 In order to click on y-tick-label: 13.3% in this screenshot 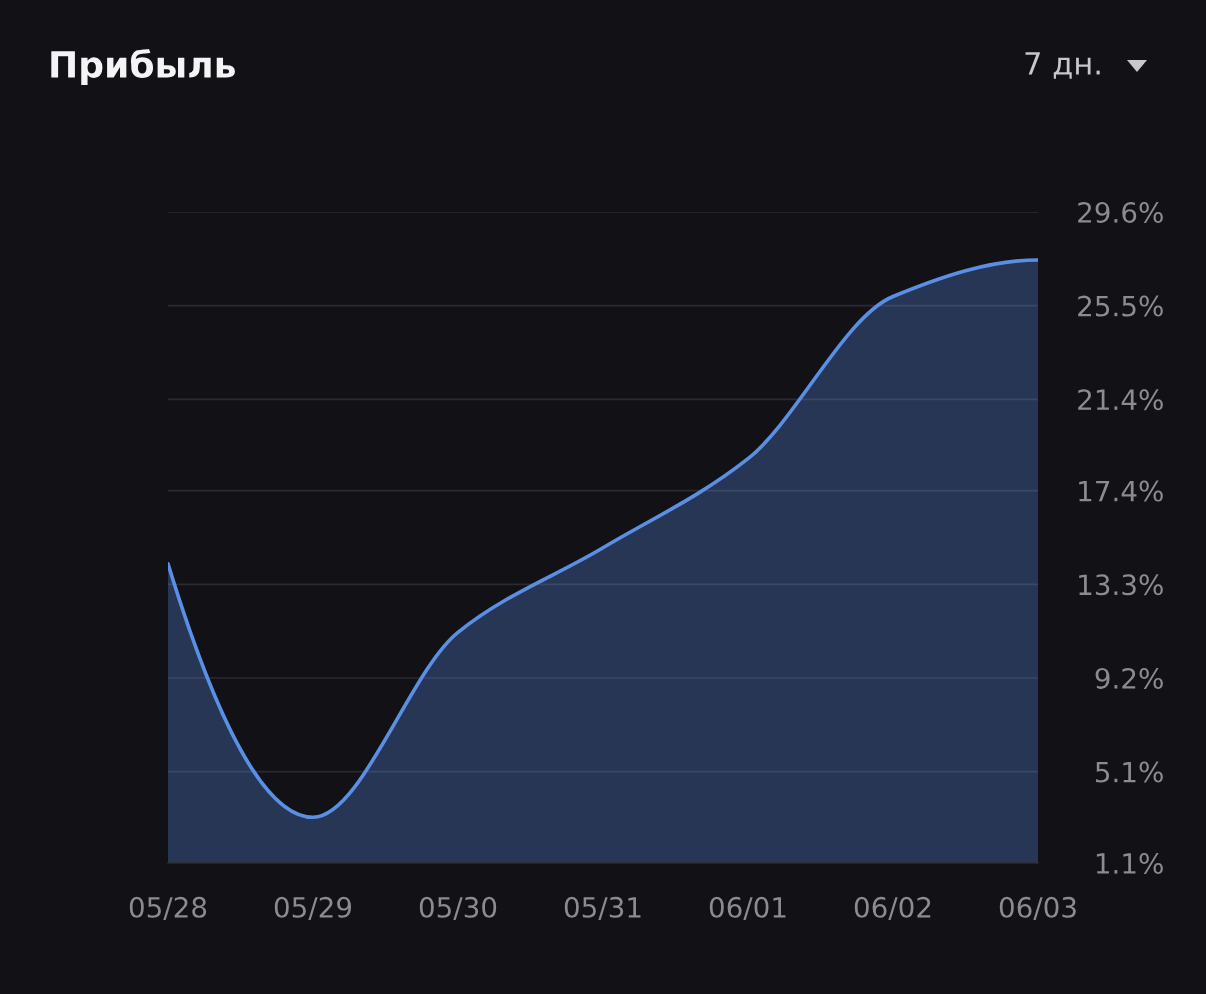, I will do `click(1121, 585)`.